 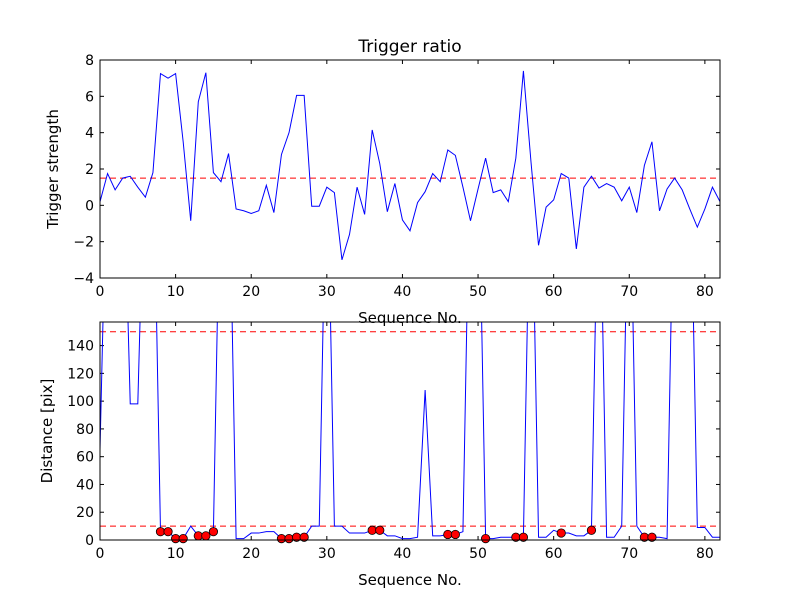 What do you see at coordinates (89, 97) in the screenshot?
I see `y-tick-label: 6` at bounding box center [89, 97].